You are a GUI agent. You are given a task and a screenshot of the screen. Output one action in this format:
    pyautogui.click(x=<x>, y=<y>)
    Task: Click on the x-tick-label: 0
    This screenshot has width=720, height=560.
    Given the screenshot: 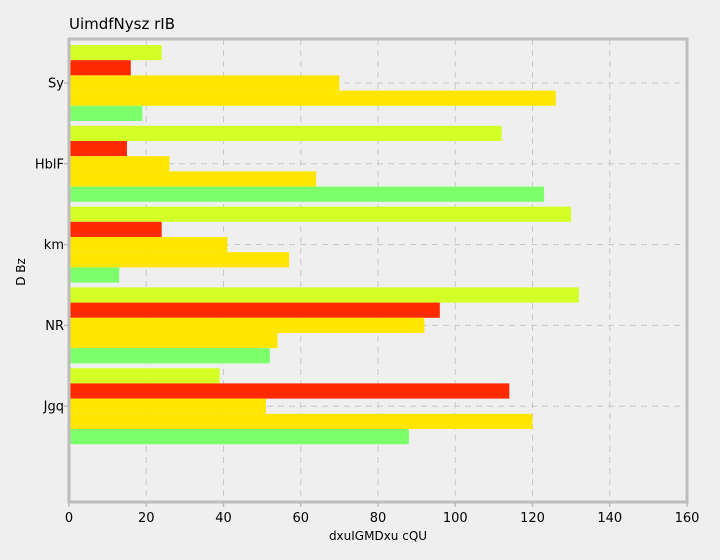 What is the action you would take?
    pyautogui.click(x=69, y=518)
    